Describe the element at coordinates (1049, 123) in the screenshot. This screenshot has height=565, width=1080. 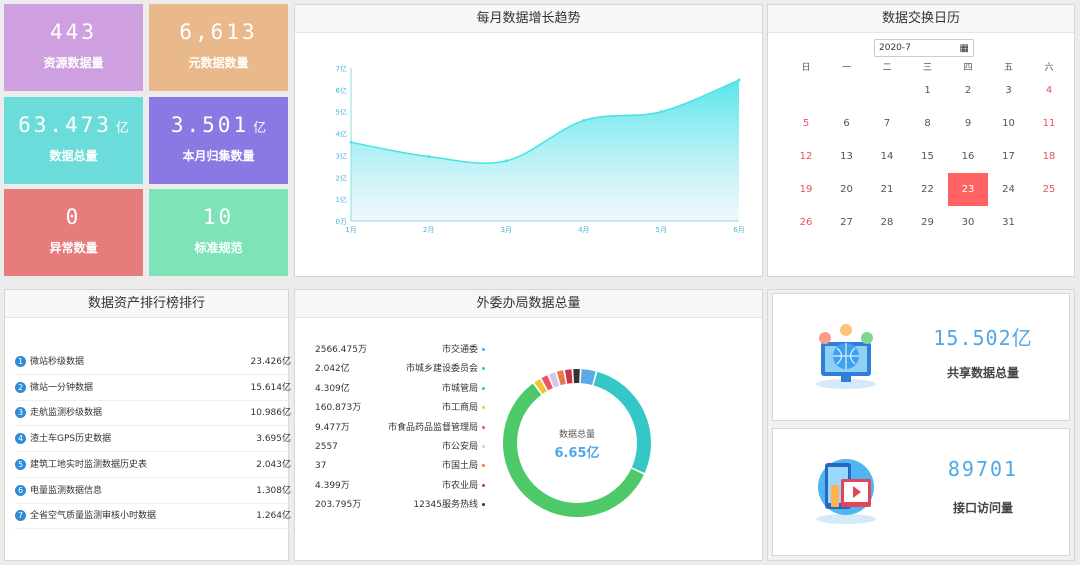
I see `calendar-day: 11` at that location.